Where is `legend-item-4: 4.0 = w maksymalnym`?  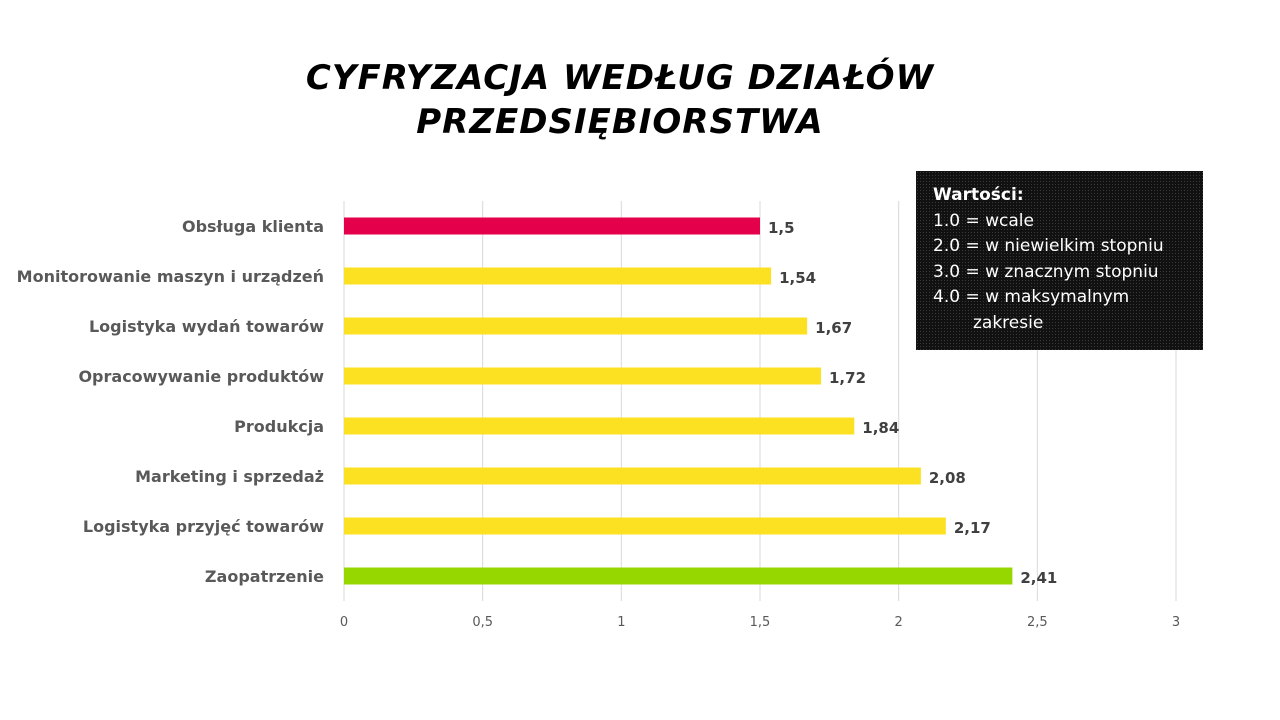
legend-item-4: 4.0 = w maksymalnym is located at coordinates (1031, 297).